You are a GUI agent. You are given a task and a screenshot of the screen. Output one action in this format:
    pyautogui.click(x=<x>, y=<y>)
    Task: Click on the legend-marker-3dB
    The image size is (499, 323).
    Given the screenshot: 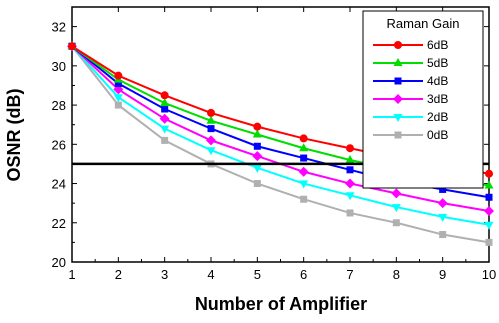 What is the action you would take?
    pyautogui.click(x=398, y=99)
    